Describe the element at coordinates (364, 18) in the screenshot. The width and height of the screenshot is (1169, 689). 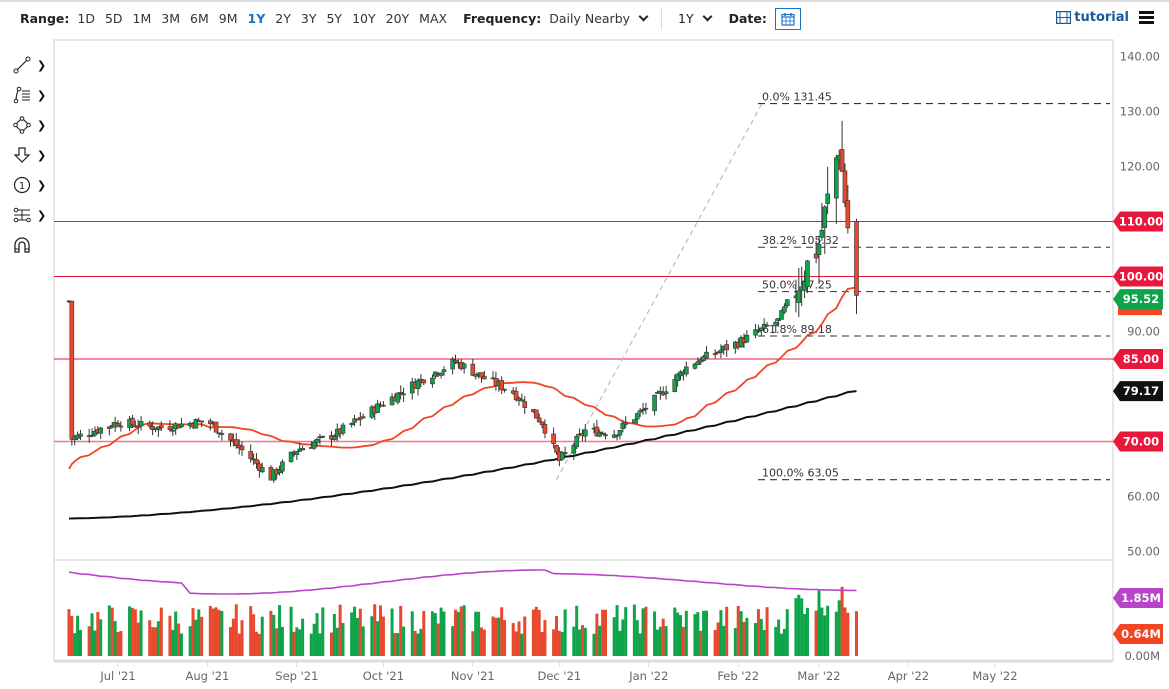
I see `range-10y: 10Y` at that location.